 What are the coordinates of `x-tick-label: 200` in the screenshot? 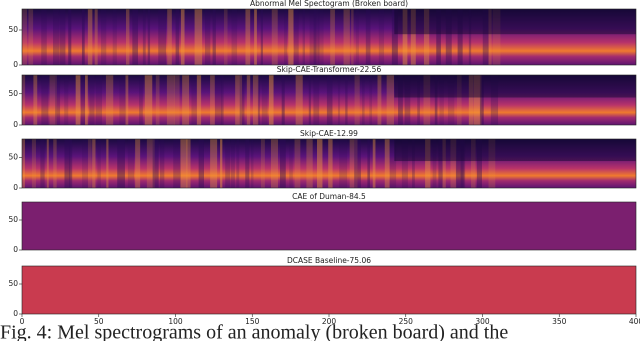 It's located at (329, 321).